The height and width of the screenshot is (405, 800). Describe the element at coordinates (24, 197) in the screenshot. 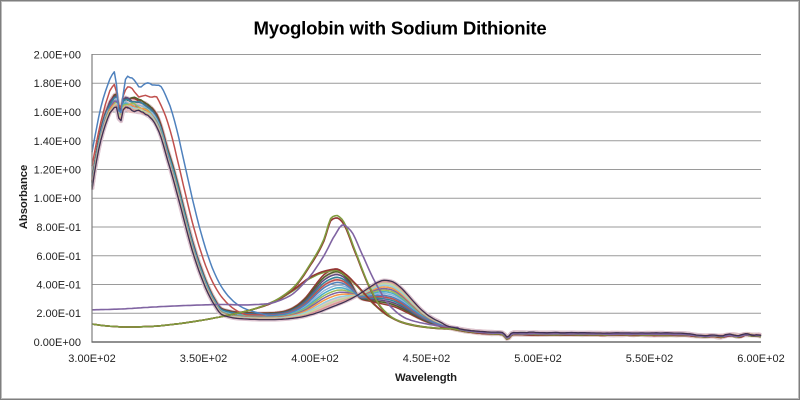

I see `svg-text: Absorbance` at that location.